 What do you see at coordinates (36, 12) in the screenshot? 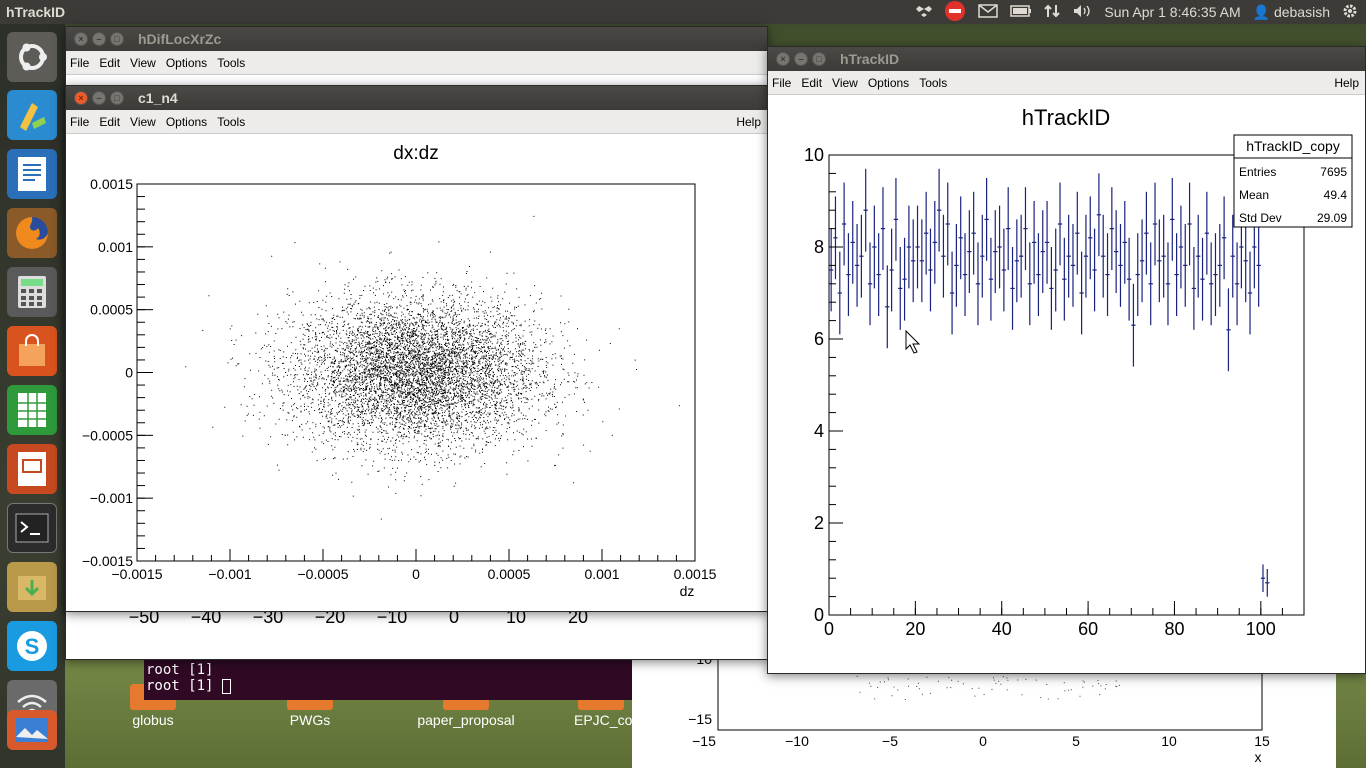
I see `active-app-title: hTrackID` at bounding box center [36, 12].